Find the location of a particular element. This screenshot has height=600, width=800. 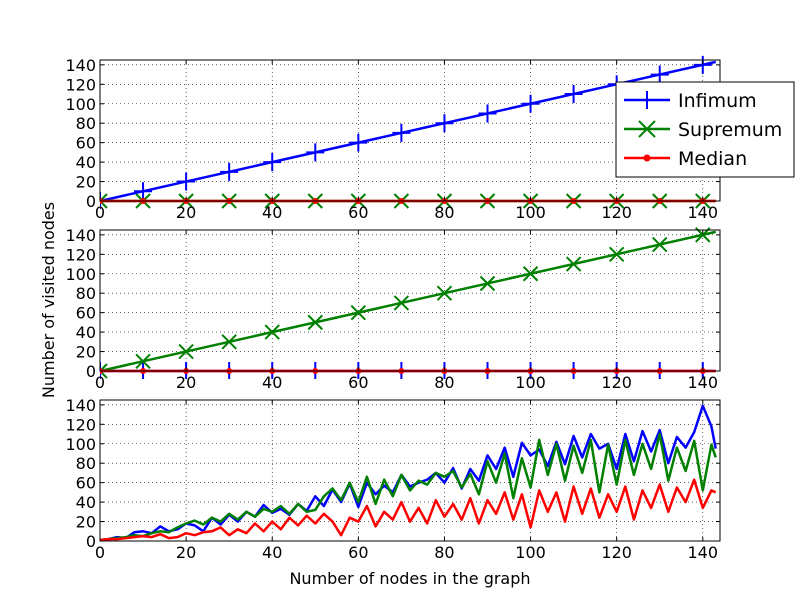

series-line-median is located at coordinates (408, 510).